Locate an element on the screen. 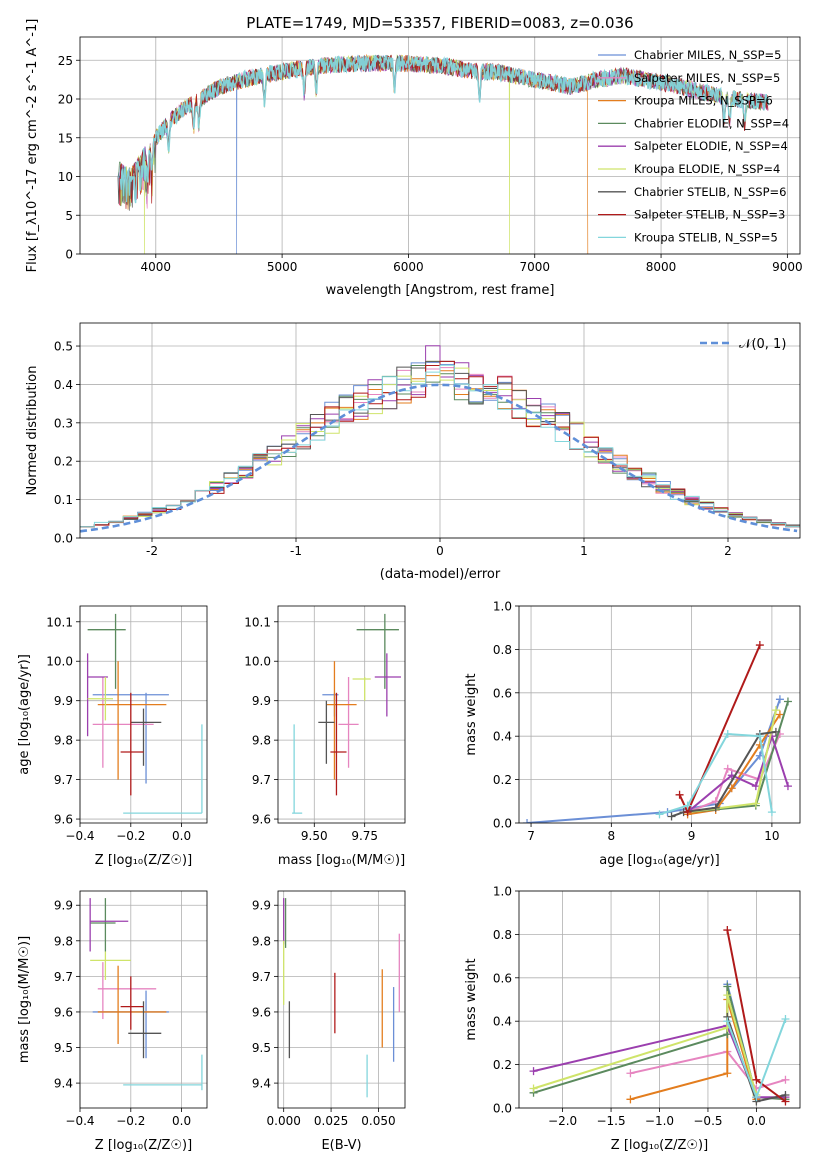 This screenshot has height=1170, width=819. weight-marker-chabrier-miles is located at coordinates (779, 699).